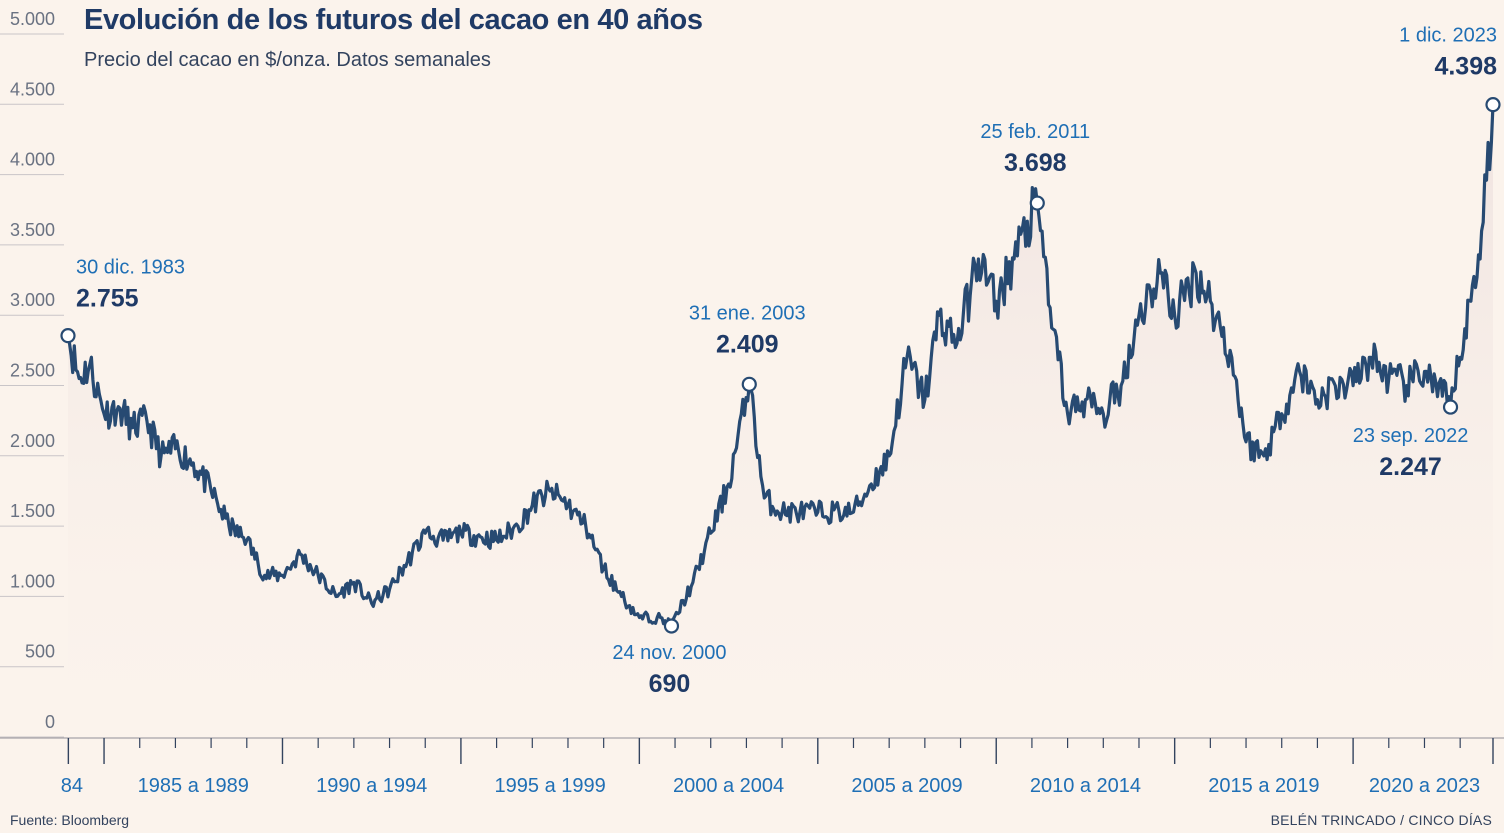 The height and width of the screenshot is (833, 1504). Describe the element at coordinates (550, 786) in the screenshot. I see `x-period-label: 1995 a 1999` at that location.